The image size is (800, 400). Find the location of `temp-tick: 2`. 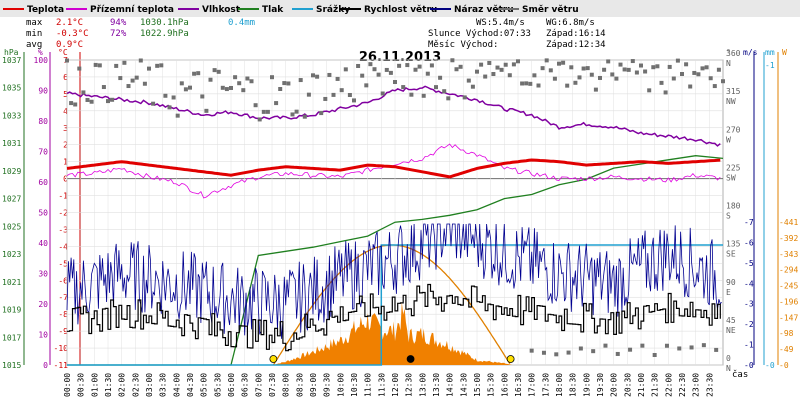

temp-tick: 2 is located at coordinates (65, 145).